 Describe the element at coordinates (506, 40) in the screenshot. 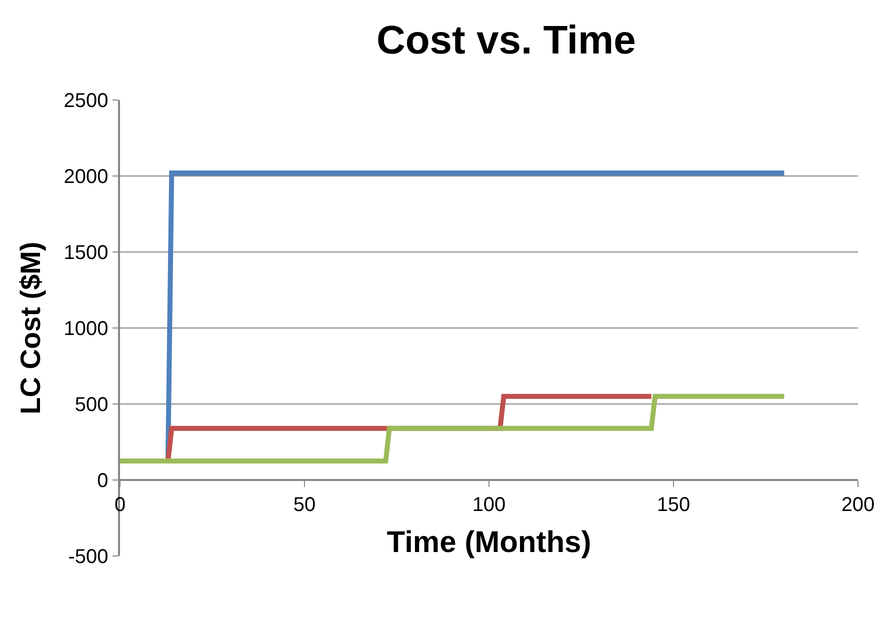

I see `chart-title: Cost vs. Time` at that location.